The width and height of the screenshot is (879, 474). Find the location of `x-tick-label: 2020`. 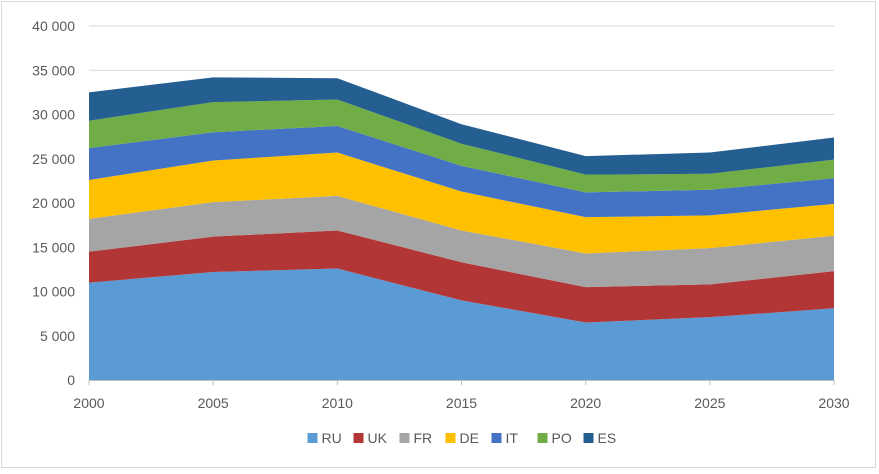

x-tick-label: 2020 is located at coordinates (585, 403).